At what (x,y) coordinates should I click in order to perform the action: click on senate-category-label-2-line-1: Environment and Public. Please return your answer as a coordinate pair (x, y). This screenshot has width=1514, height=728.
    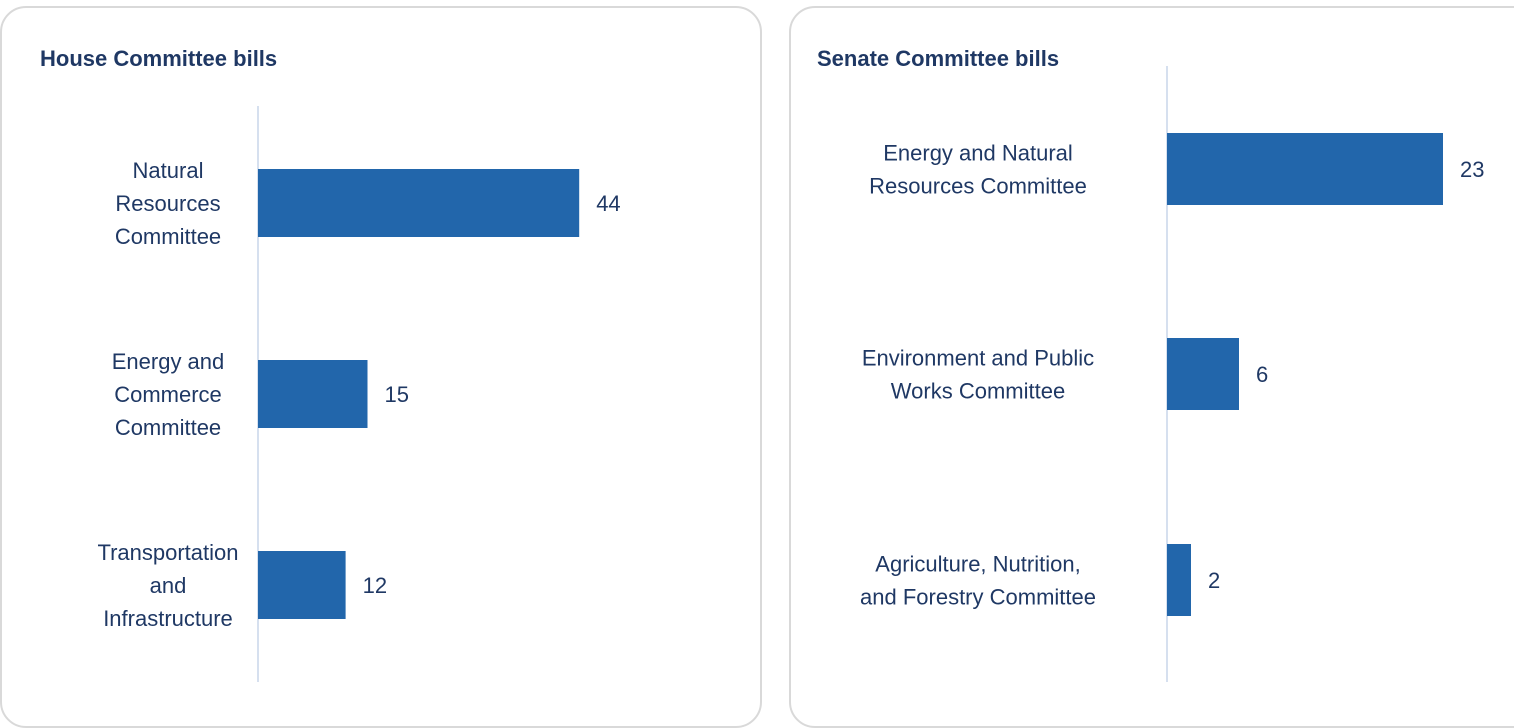
    Looking at the image, I should click on (978, 358).